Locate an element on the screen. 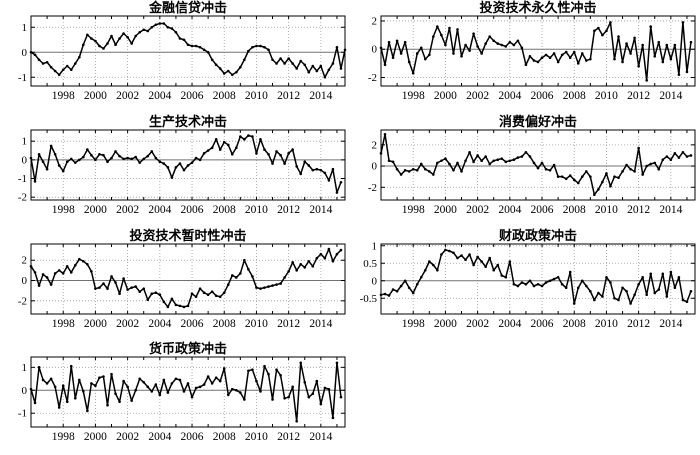  chart-title: 投资技术永久性冲击 is located at coordinates (538, 7).